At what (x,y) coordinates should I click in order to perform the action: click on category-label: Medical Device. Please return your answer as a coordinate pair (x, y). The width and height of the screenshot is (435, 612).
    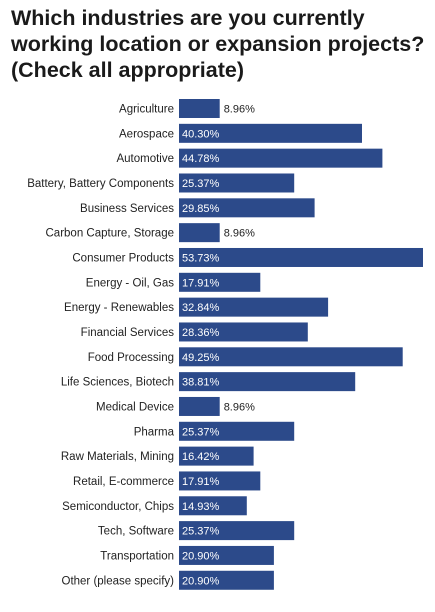
    Looking at the image, I should click on (135, 407).